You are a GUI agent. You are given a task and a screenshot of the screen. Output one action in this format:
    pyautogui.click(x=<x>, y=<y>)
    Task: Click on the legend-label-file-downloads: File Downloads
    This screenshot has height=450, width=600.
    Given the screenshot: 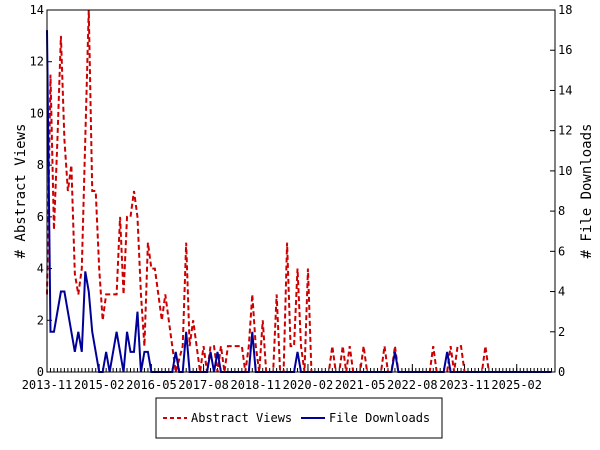 What is the action you would take?
    pyautogui.click(x=379, y=418)
    